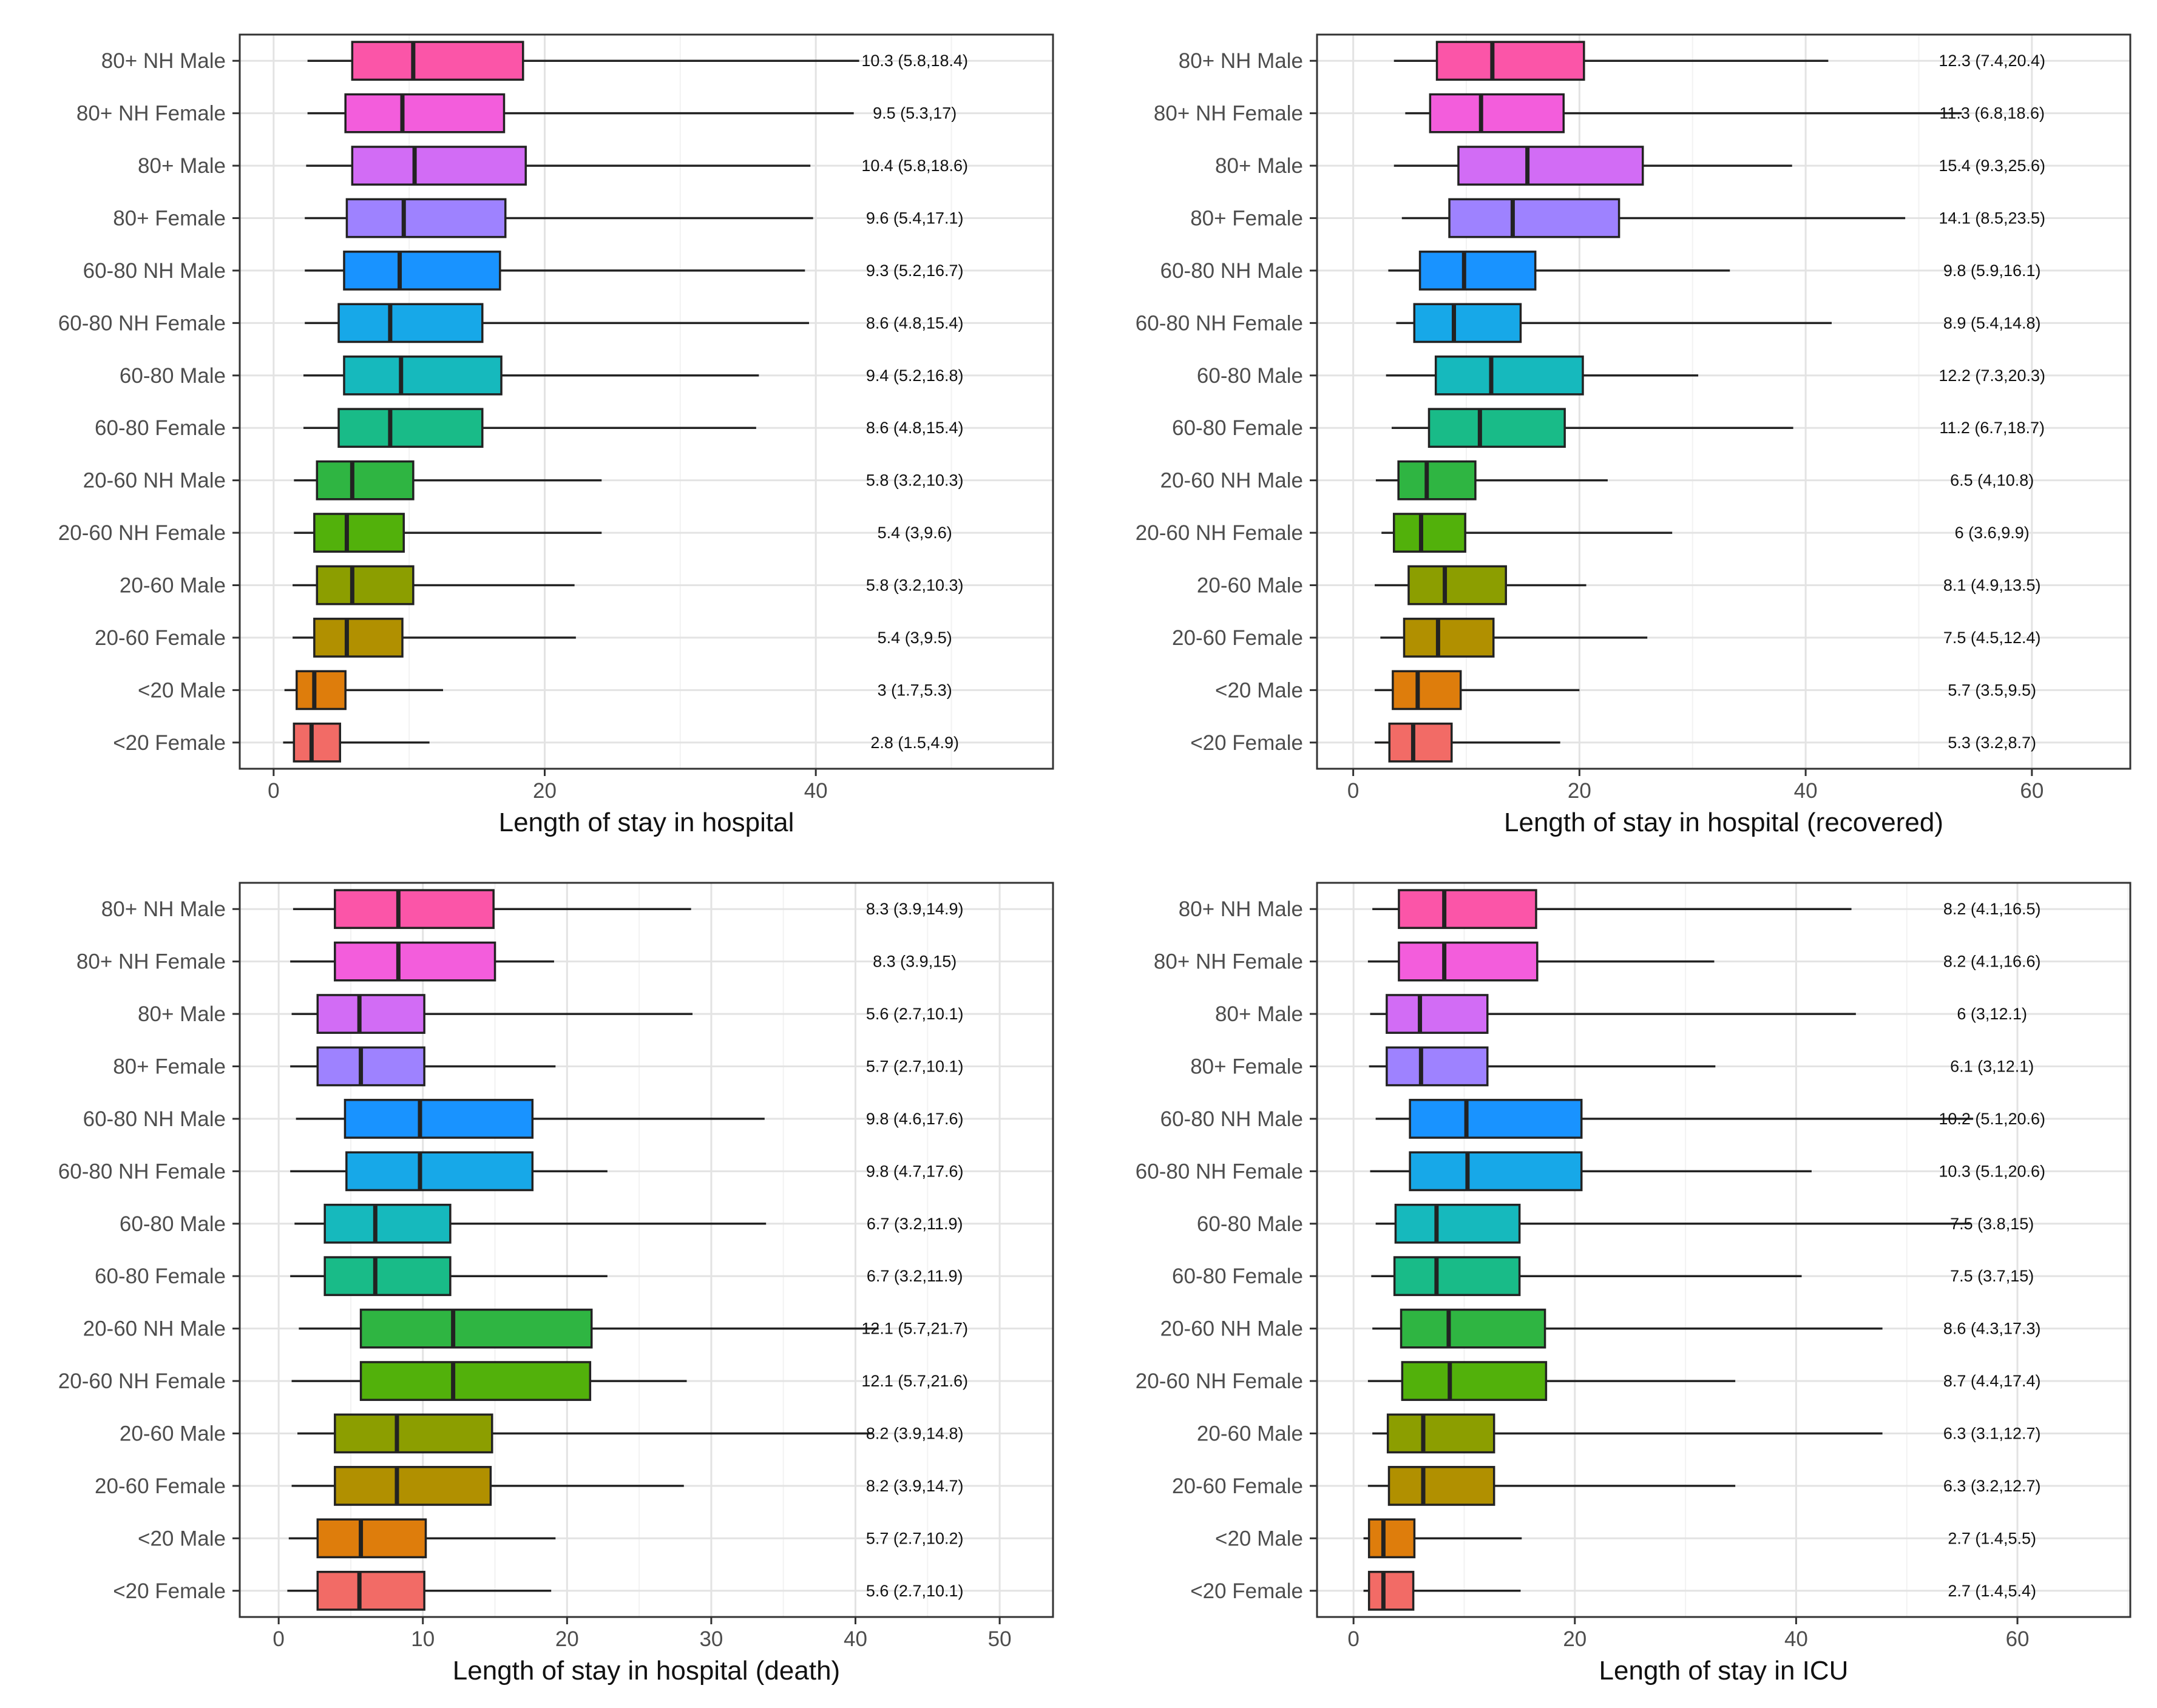  What do you see at coordinates (915, 1276) in the screenshot?
I see `data-label-60-80-female: 6.7 (3.2,11.9)` at bounding box center [915, 1276].